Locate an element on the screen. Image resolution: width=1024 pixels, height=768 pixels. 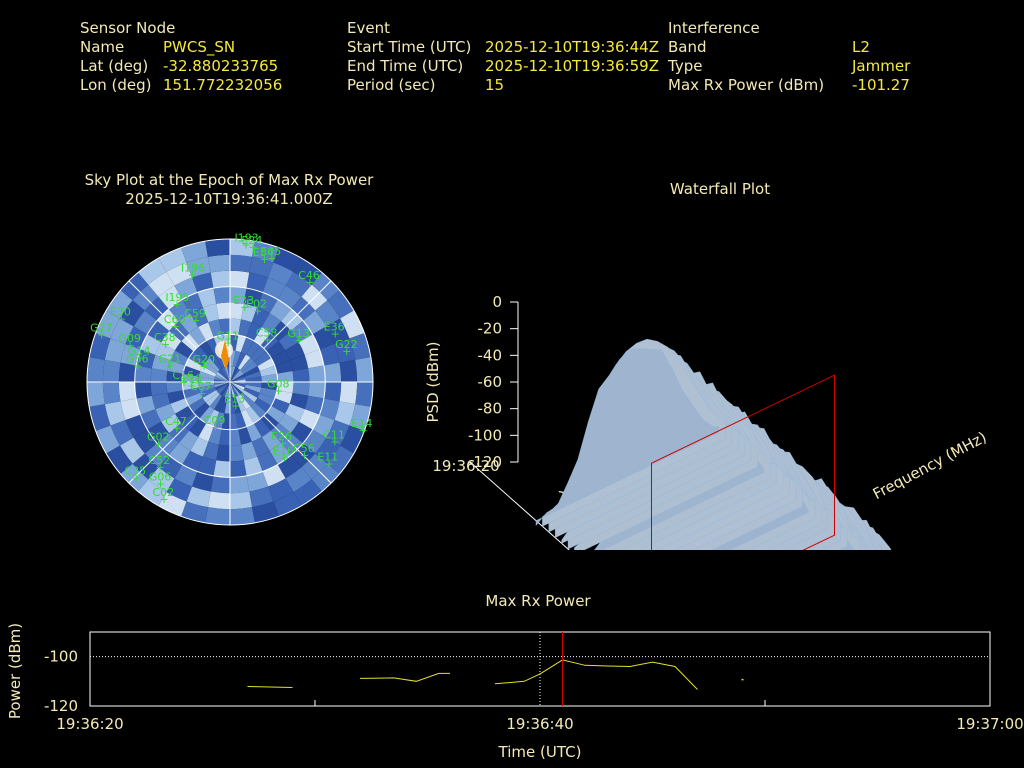
event-start-label: Start Time (UTC) is located at coordinates (409, 47).